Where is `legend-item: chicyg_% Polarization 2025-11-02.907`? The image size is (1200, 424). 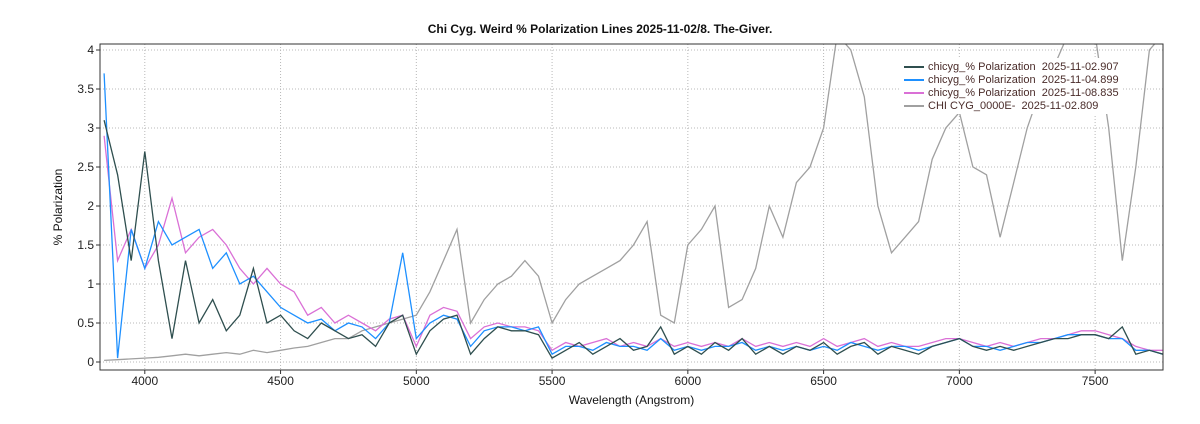 legend-item: chicyg_% Polarization 2025-11-02.907 is located at coordinates (1011, 66).